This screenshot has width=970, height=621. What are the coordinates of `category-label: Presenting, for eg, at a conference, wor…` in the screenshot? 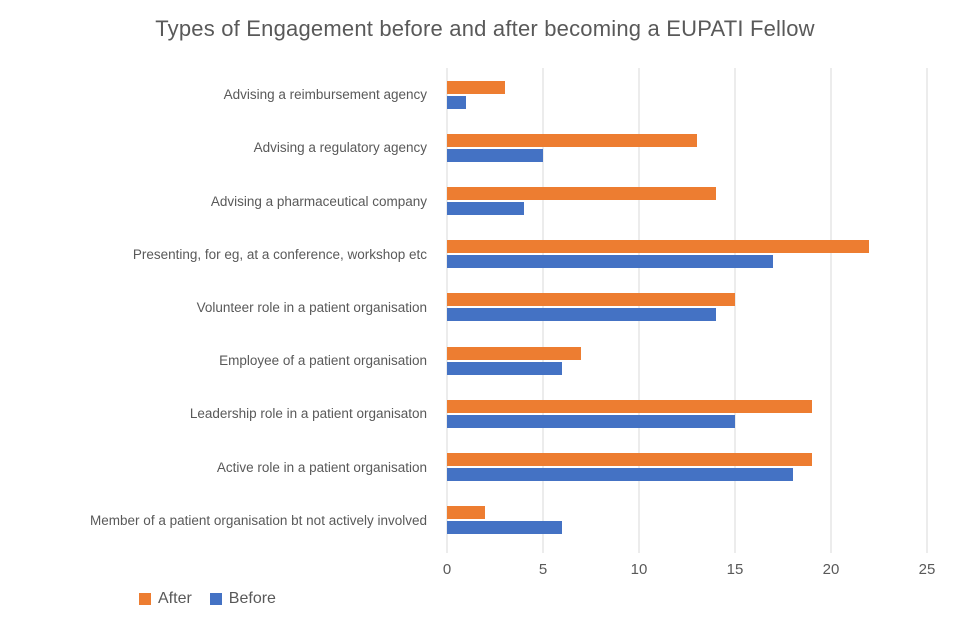 It's located at (279, 254).